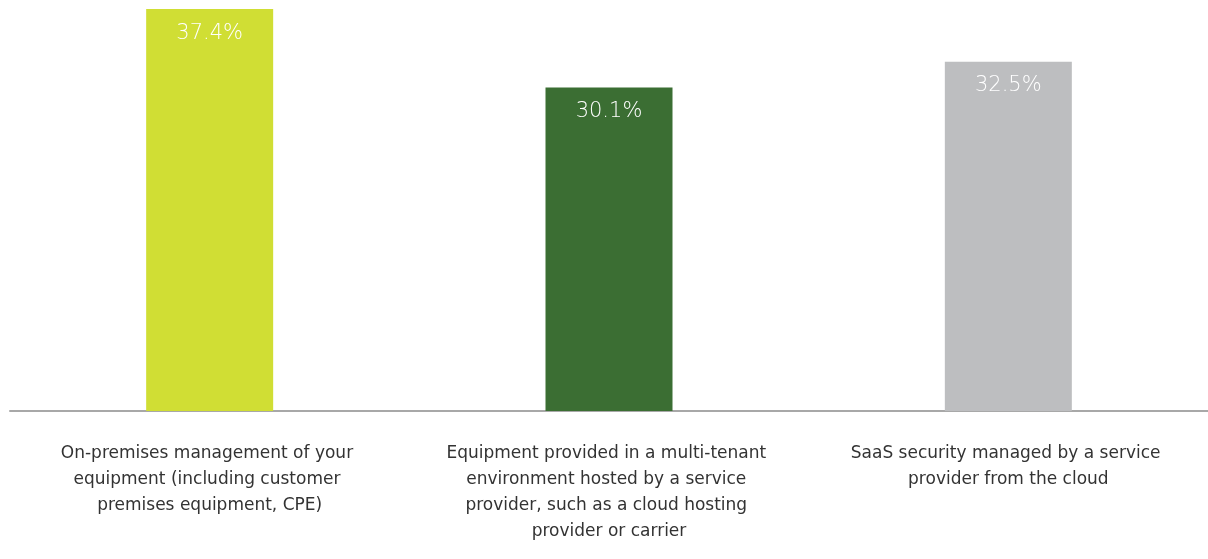 The height and width of the screenshot is (559, 1208). What do you see at coordinates (1008, 465) in the screenshot?
I see `x-tick-label: SaaS security managed by a service provider from the cloud` at bounding box center [1008, 465].